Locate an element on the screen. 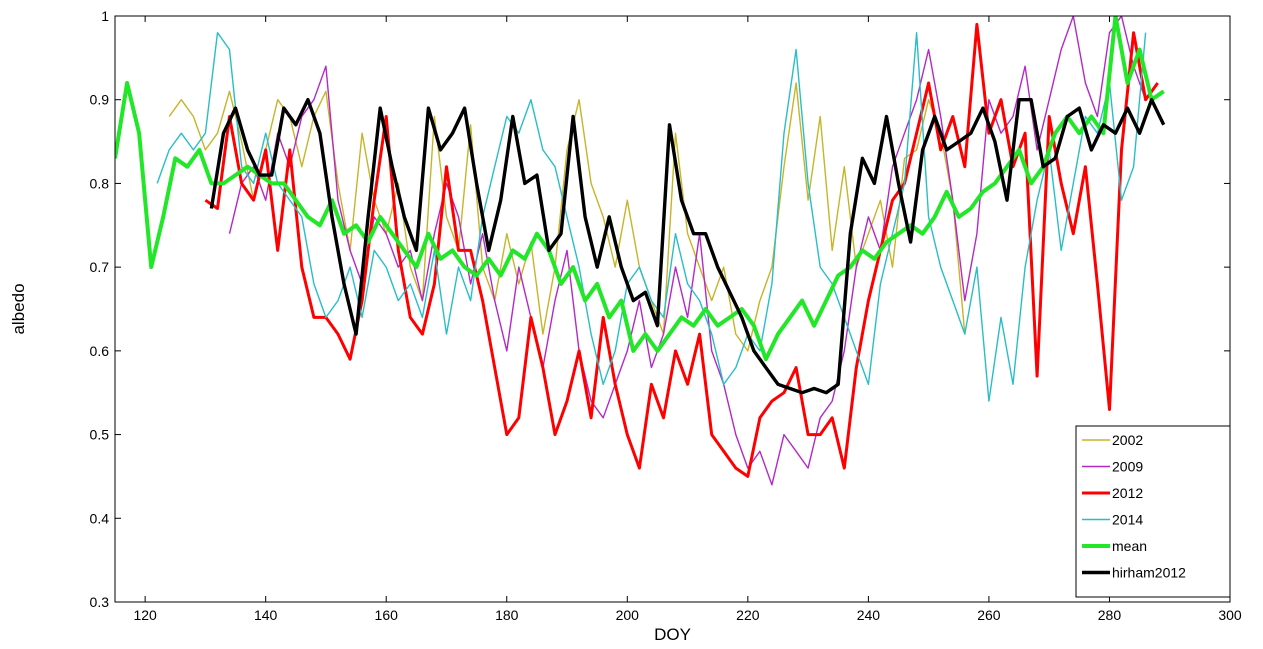 The image size is (1263, 649). y-tick-label: 0.5 is located at coordinates (100, 435).